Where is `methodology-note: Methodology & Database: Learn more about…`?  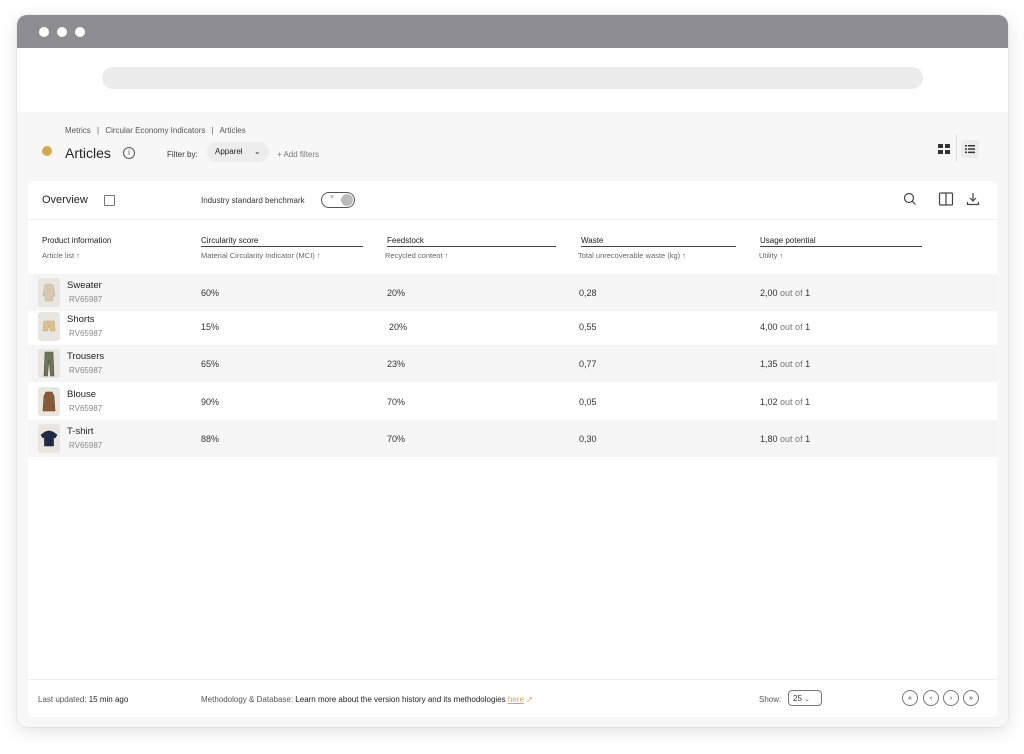 methodology-note: Methodology & Database: Learn more about… is located at coordinates (367, 699).